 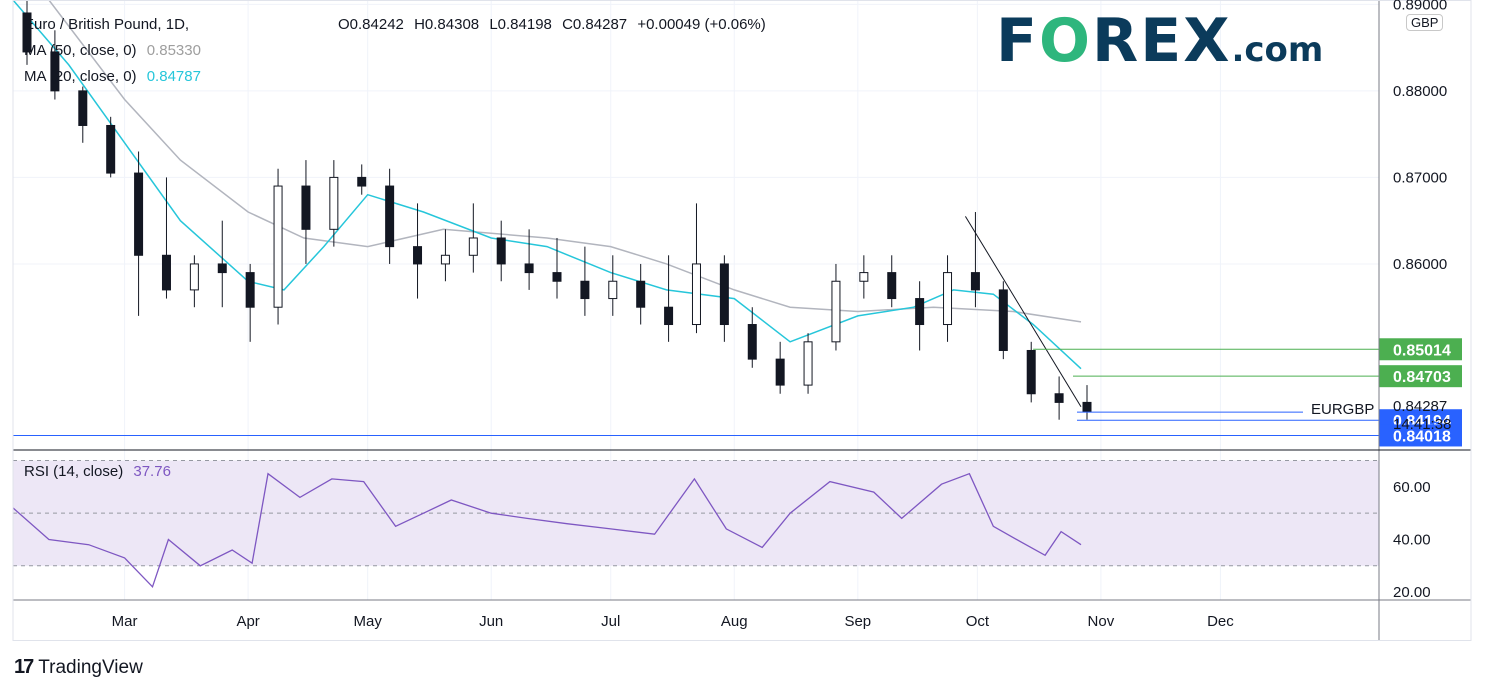 I want to click on rsi-band, so click(x=696, y=513).